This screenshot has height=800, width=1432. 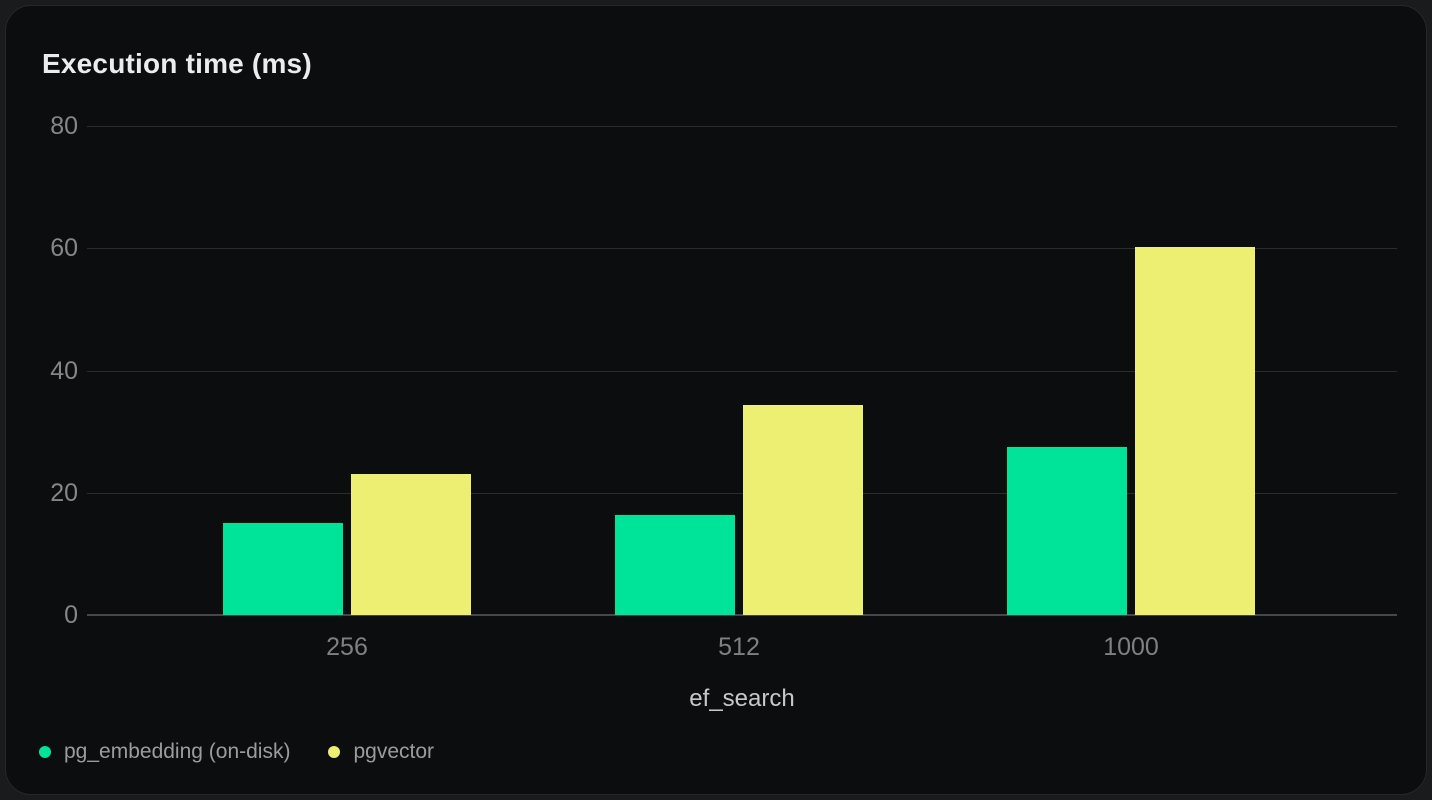 I want to click on y-tick-label-60: 60, so click(x=64, y=248).